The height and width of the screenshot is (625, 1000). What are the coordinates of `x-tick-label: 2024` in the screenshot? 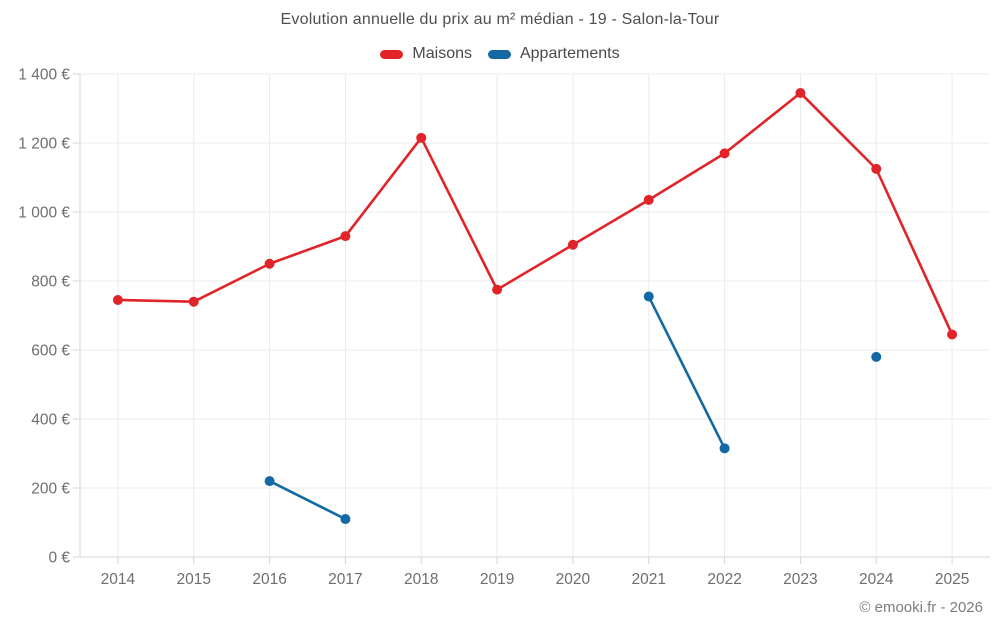 It's located at (876, 579).